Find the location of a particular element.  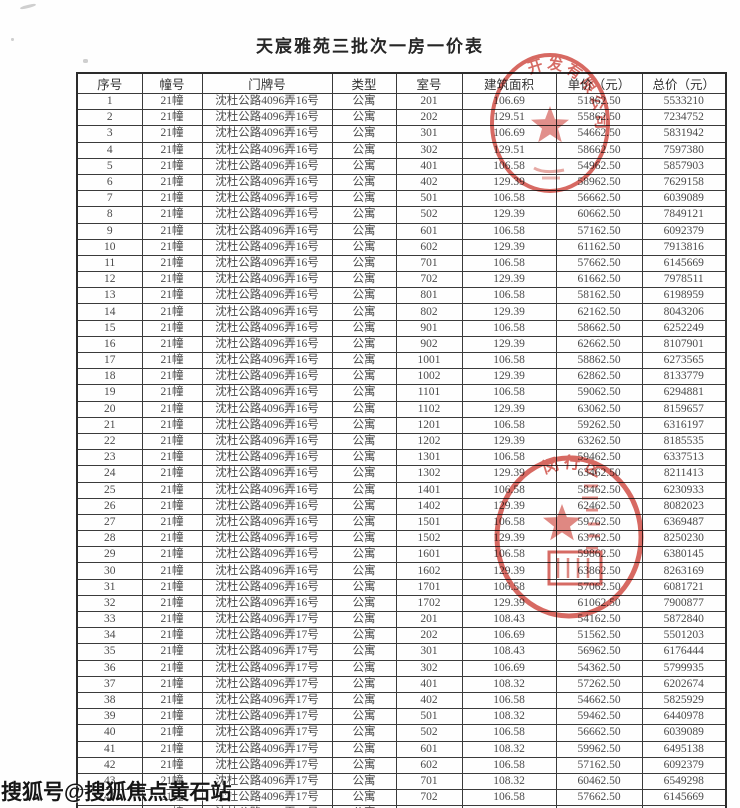

table-cell: 501 is located at coordinates (429, 199).